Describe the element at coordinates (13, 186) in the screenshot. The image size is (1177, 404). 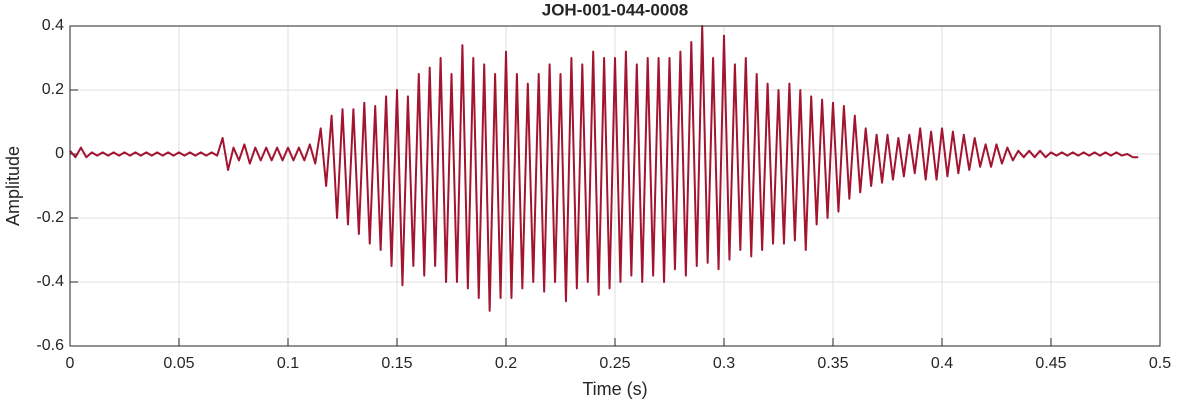
I see `y-axis-label: Amplitude` at that location.